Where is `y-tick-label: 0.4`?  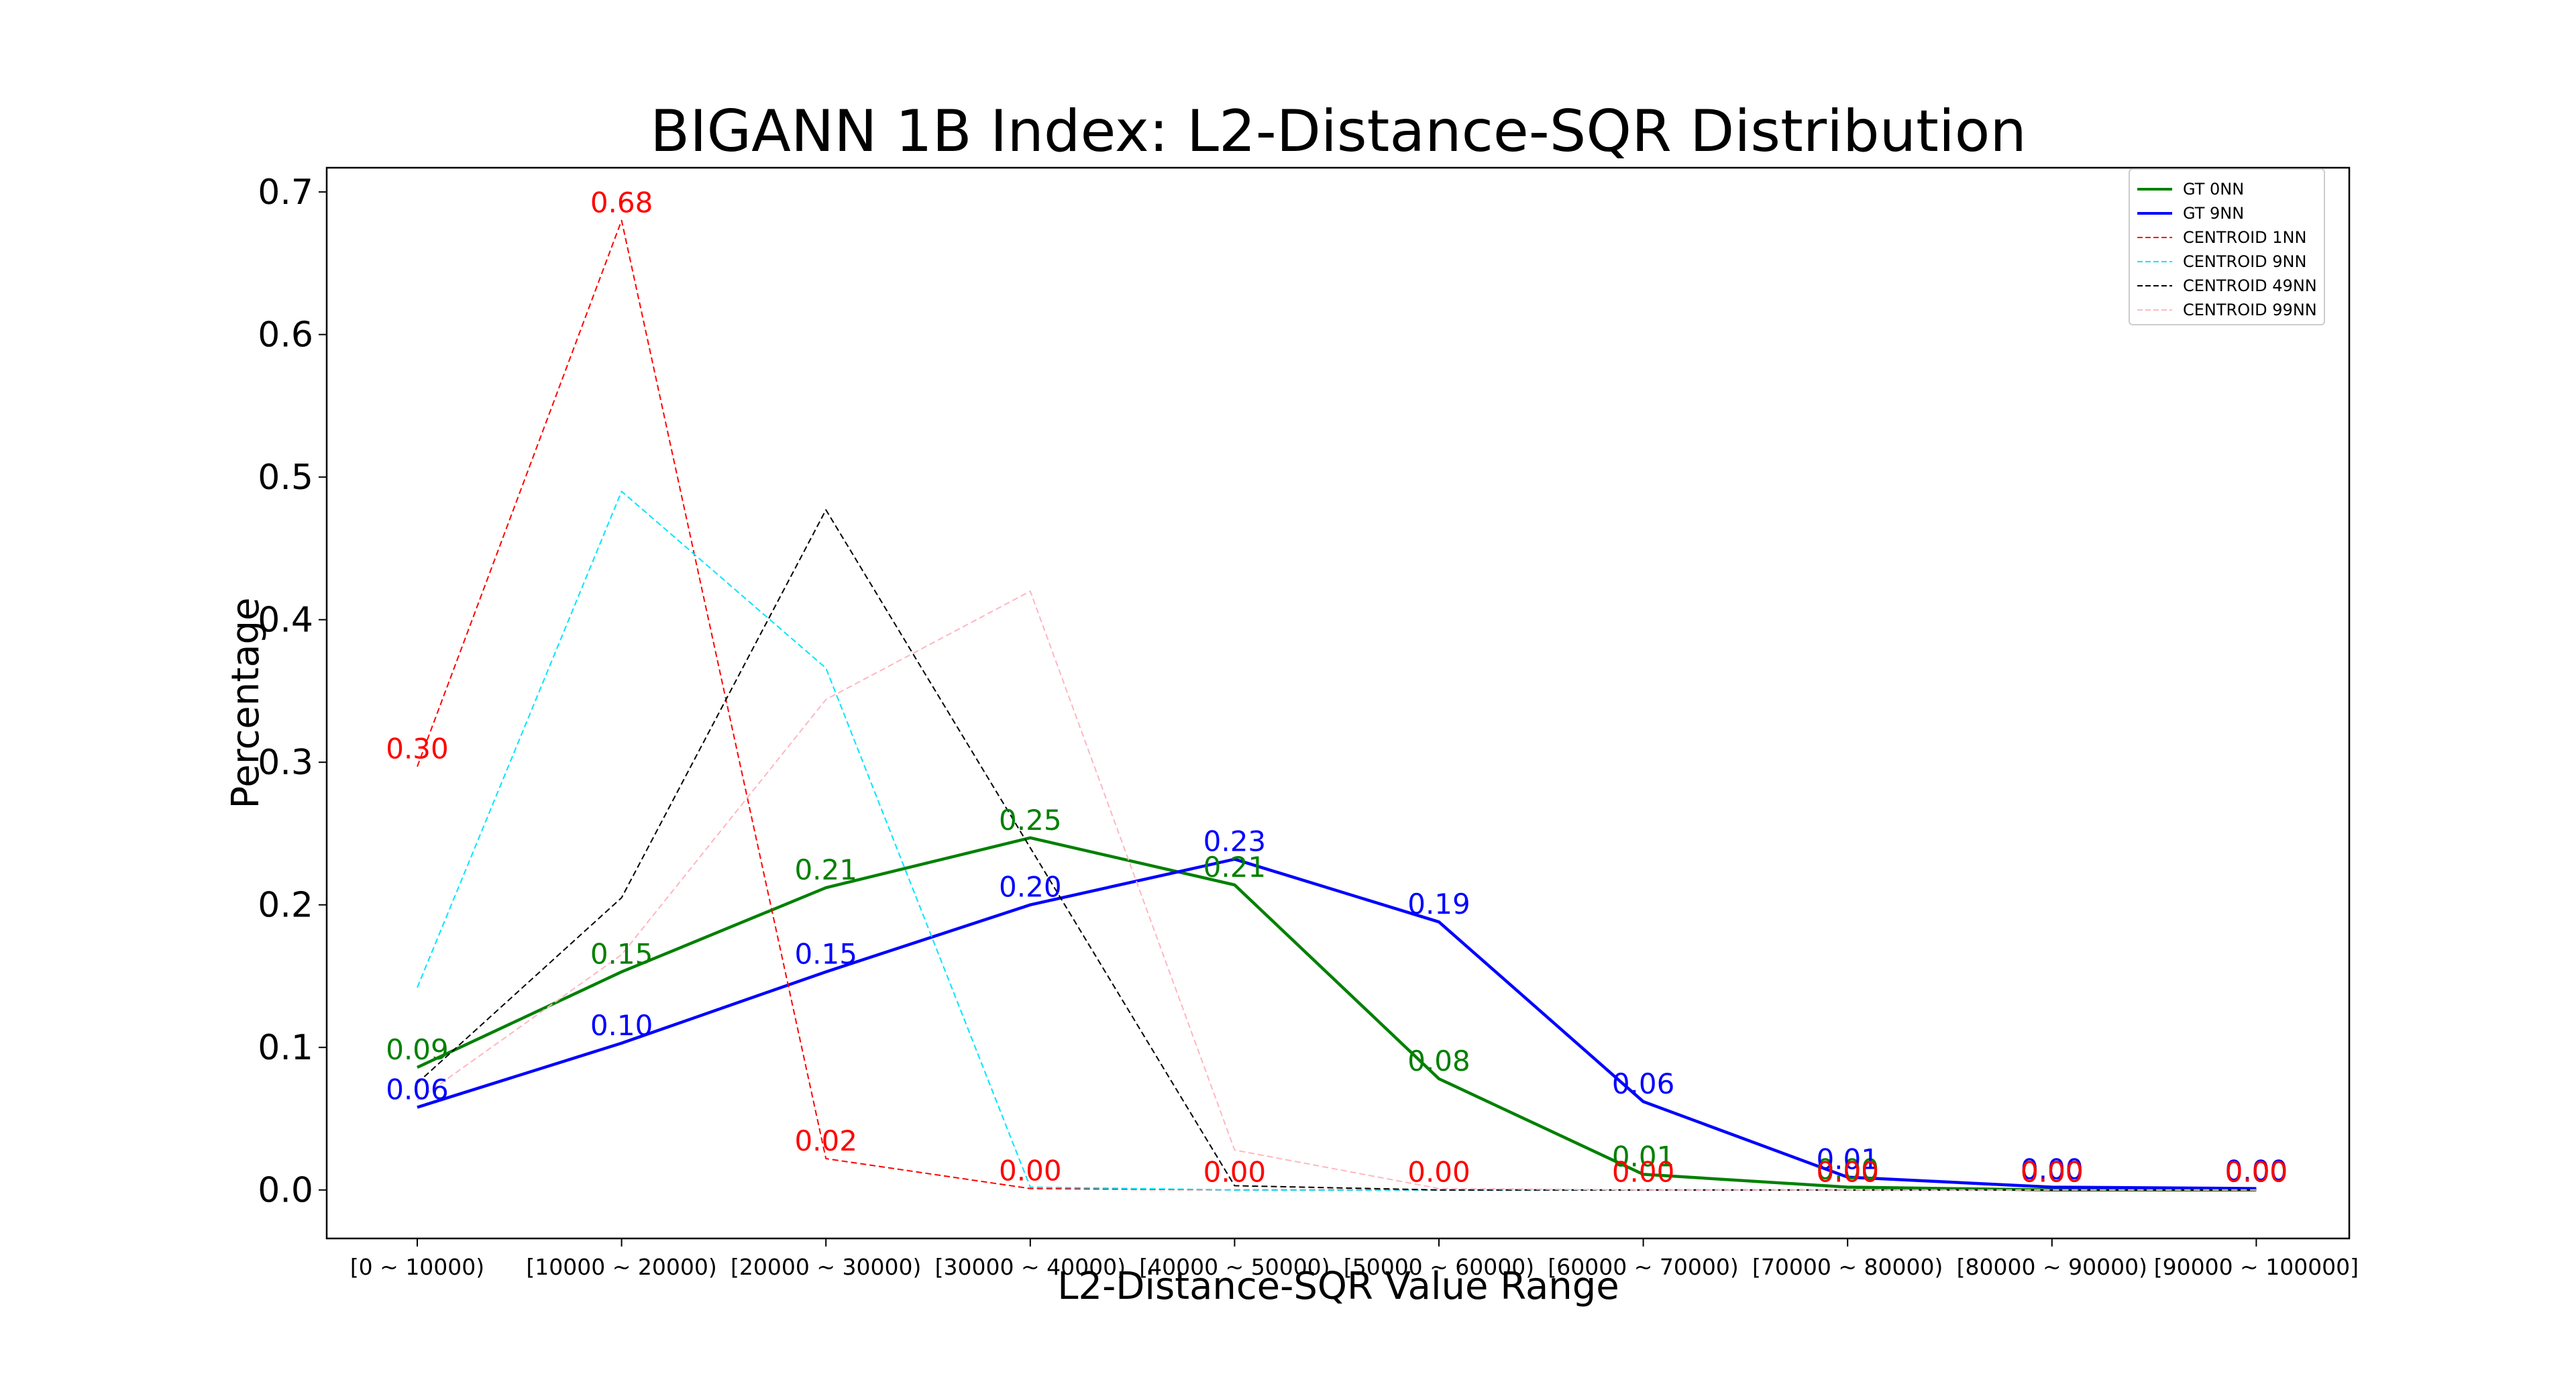 y-tick-label: 0.4 is located at coordinates (285, 620).